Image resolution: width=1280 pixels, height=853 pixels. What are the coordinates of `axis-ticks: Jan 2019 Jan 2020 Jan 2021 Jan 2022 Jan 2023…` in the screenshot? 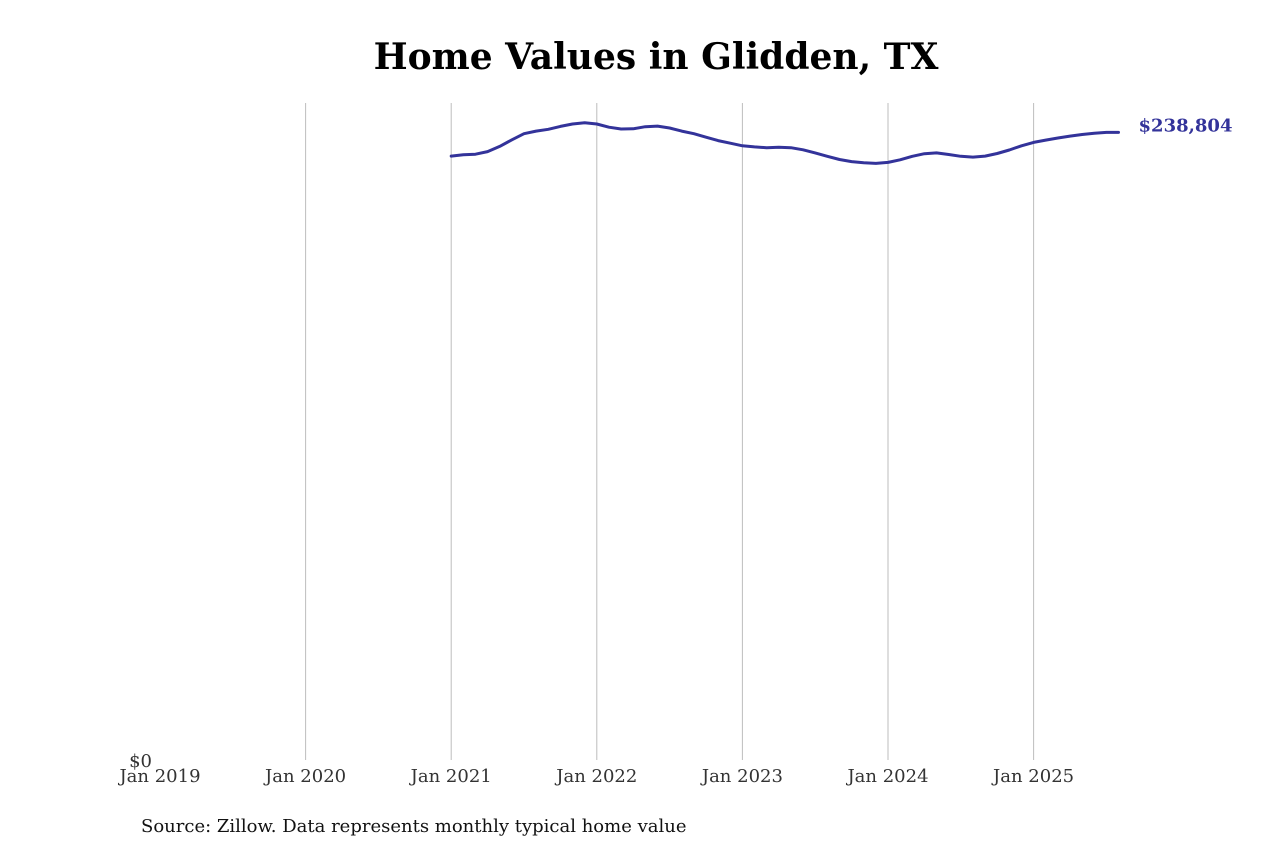 It's located at (595, 769).